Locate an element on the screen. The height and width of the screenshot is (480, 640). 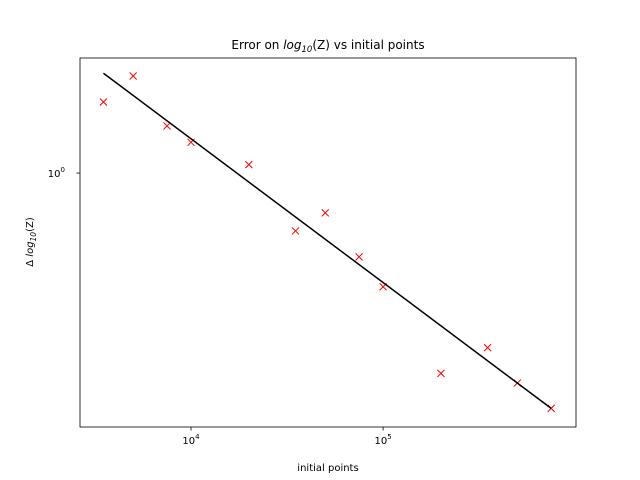
chart-title: Error on log10(Z) vs initial points is located at coordinates (327, 46).